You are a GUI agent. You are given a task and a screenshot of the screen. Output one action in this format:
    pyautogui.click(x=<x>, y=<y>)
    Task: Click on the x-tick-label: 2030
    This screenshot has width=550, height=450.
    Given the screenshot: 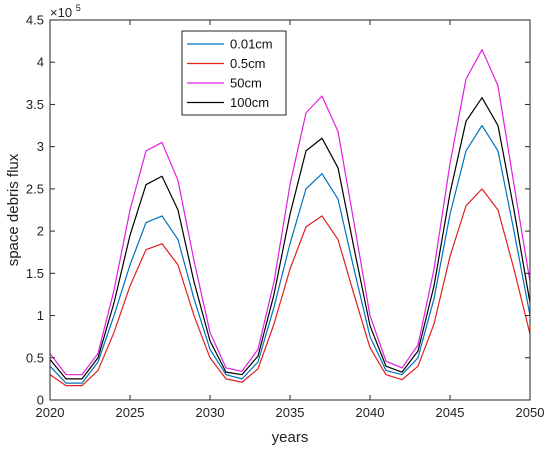 What is the action you would take?
    pyautogui.click(x=210, y=412)
    